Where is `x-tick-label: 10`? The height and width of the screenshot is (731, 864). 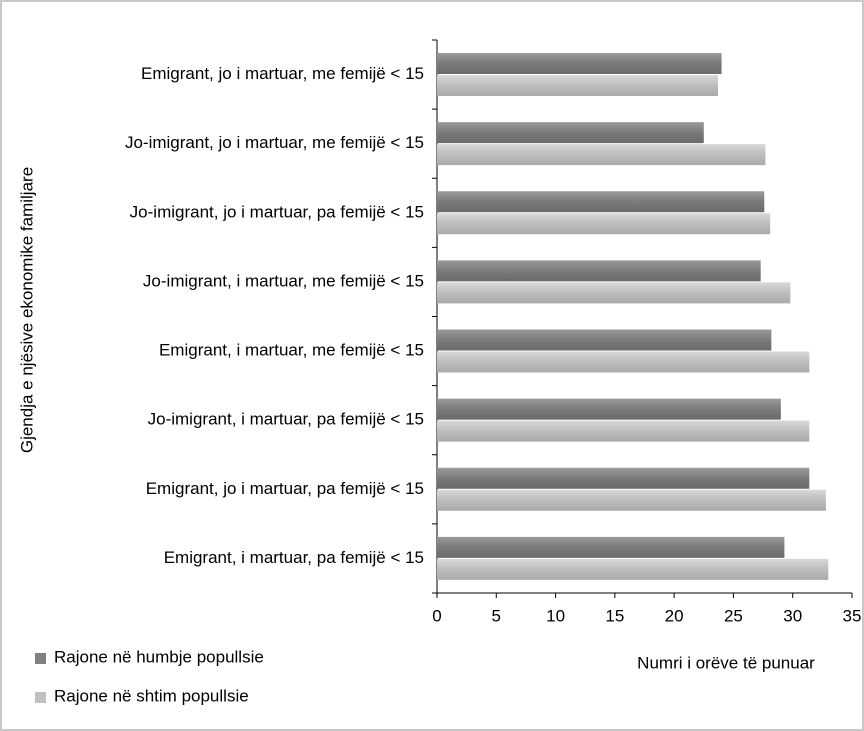 x-tick-label: 10 is located at coordinates (555, 615).